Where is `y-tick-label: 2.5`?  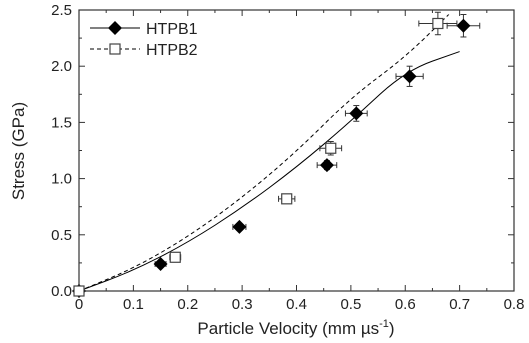
y-tick-label: 2.5 is located at coordinates (61, 10).